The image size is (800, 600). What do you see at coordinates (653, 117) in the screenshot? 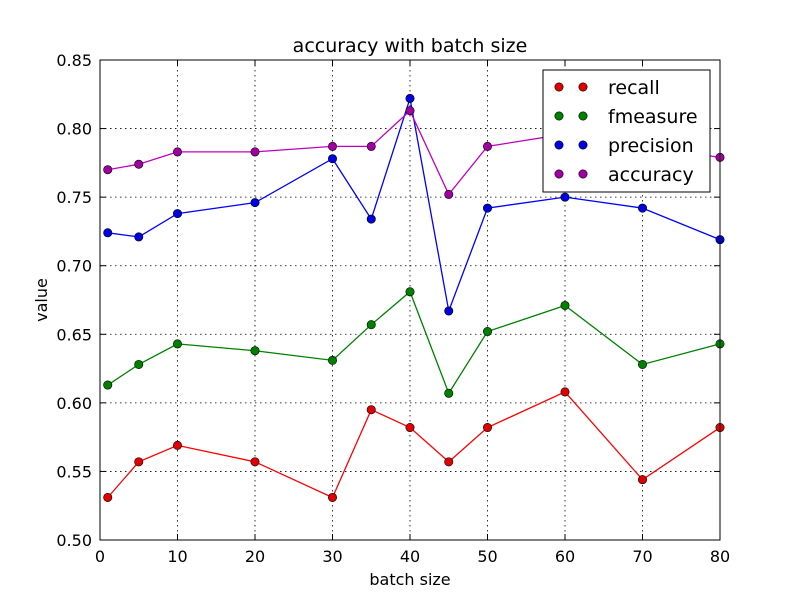
I see `legend-label-fmeasure: fmeasure` at bounding box center [653, 117].